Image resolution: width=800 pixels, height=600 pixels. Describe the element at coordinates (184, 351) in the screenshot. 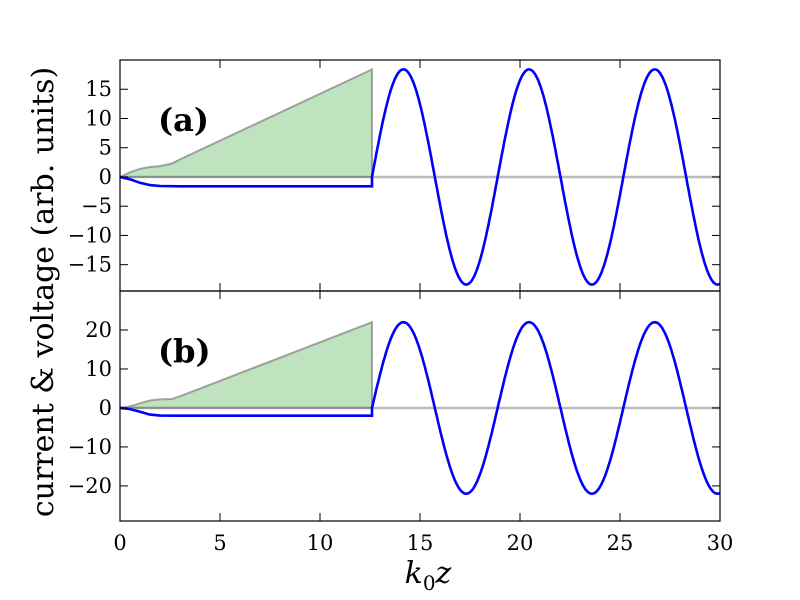

I see `panel-label: (b)` at that location.